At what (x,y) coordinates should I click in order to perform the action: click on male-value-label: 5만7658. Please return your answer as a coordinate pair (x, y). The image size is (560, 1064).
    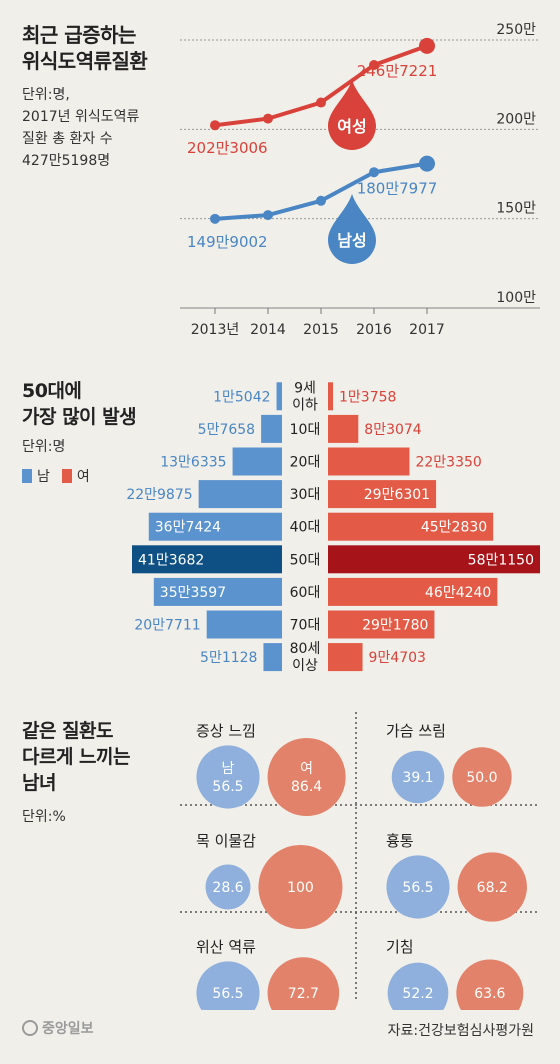
    Looking at the image, I should click on (226, 430).